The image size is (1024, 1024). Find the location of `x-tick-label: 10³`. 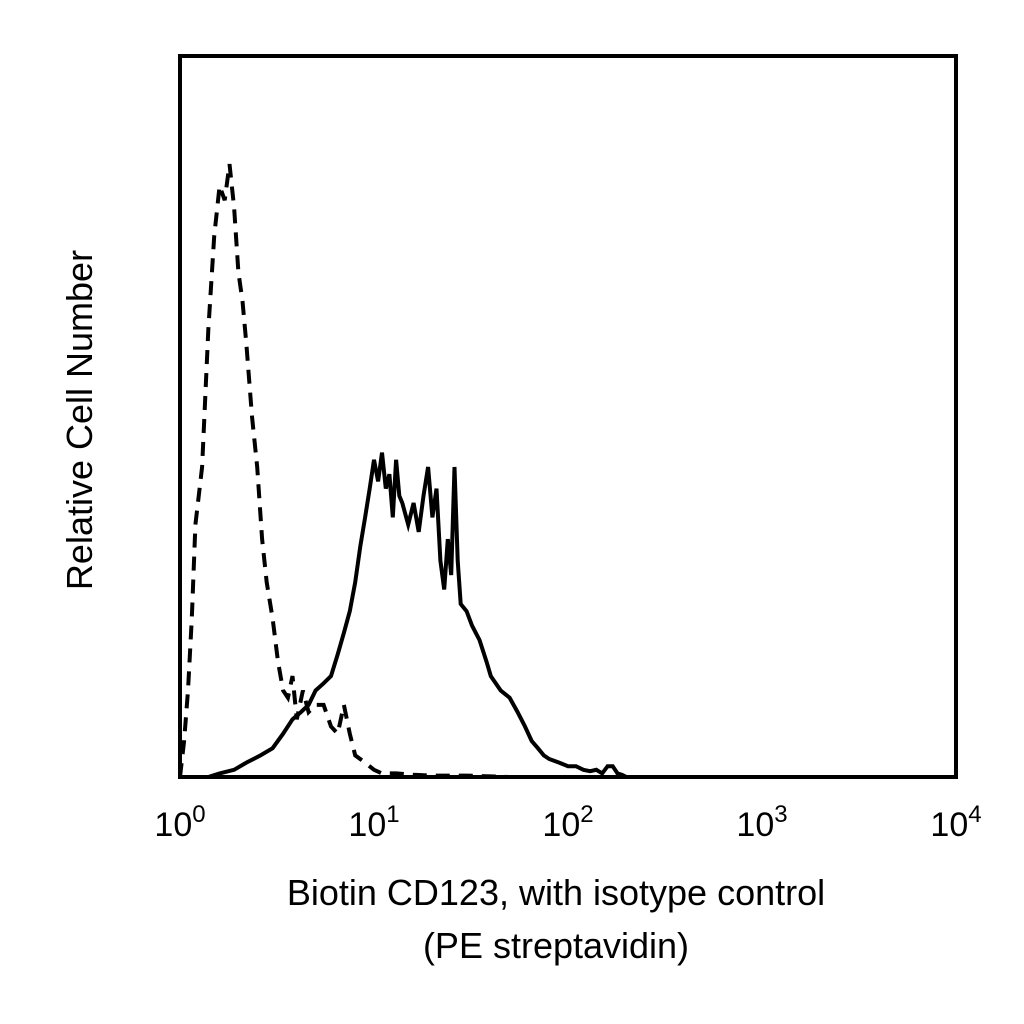

x-tick-label: 10³ is located at coordinates (761, 822).